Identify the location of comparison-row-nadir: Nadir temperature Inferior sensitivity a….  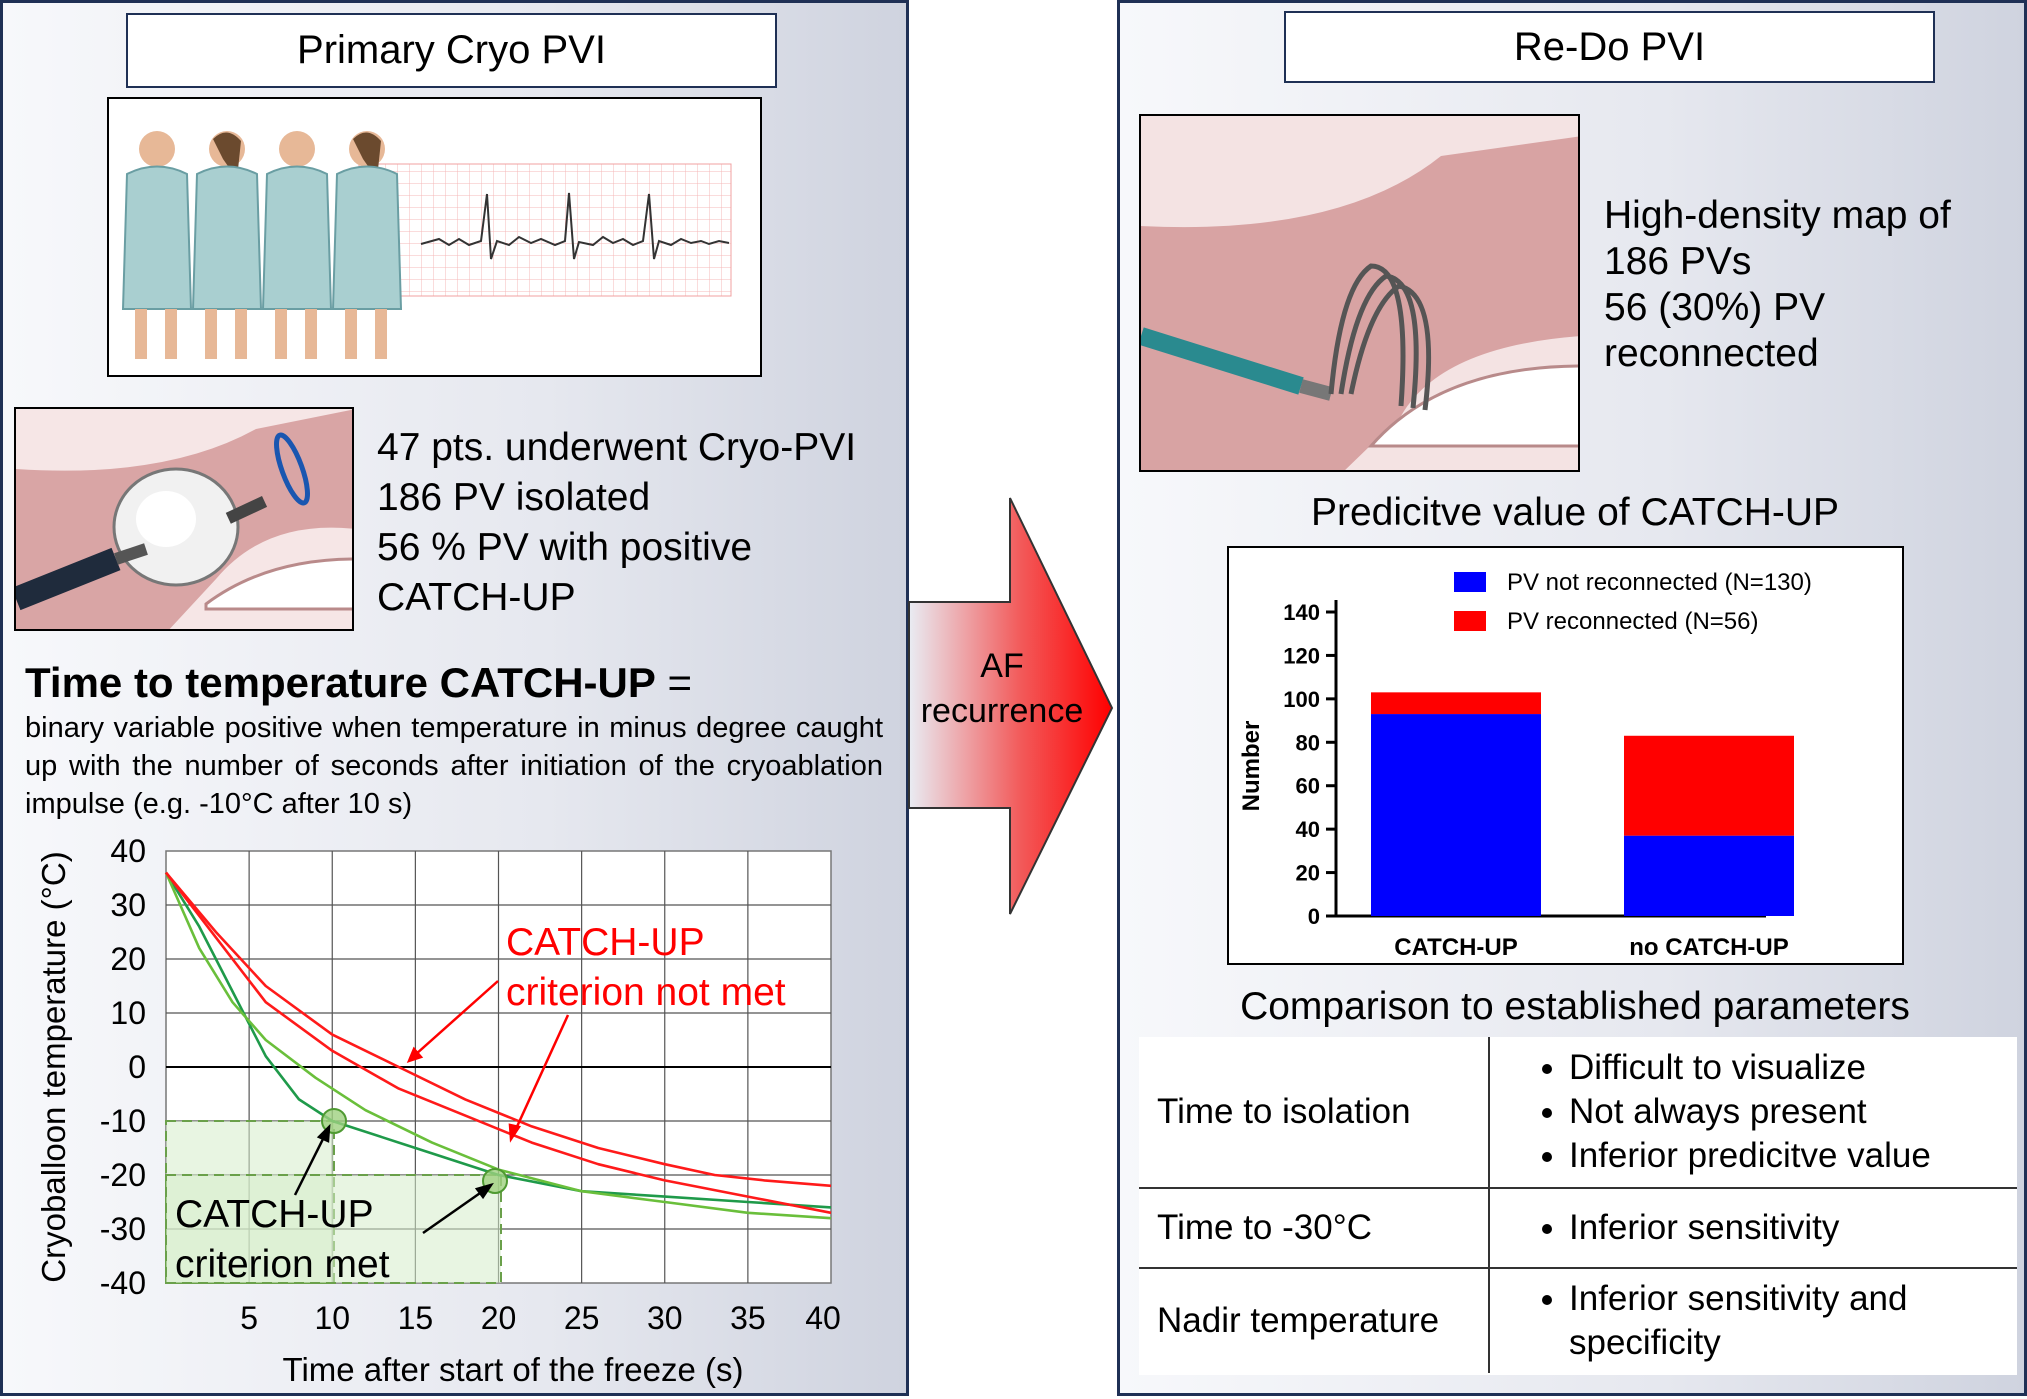
(1578, 1320).